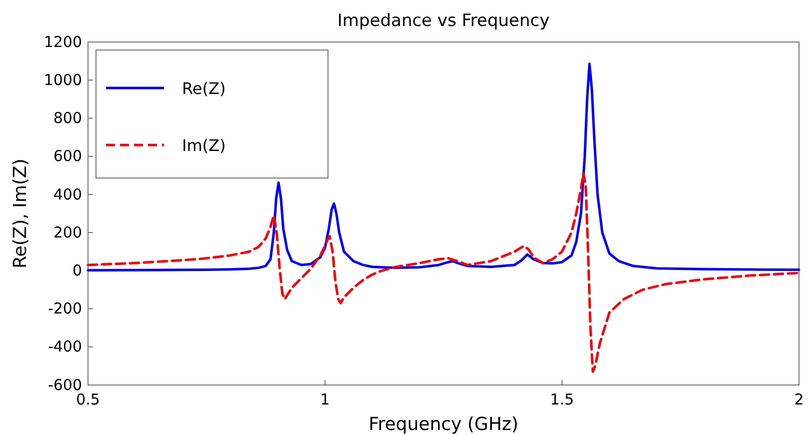  Describe the element at coordinates (67, 232) in the screenshot. I see `y-tick-label: 200` at that location.